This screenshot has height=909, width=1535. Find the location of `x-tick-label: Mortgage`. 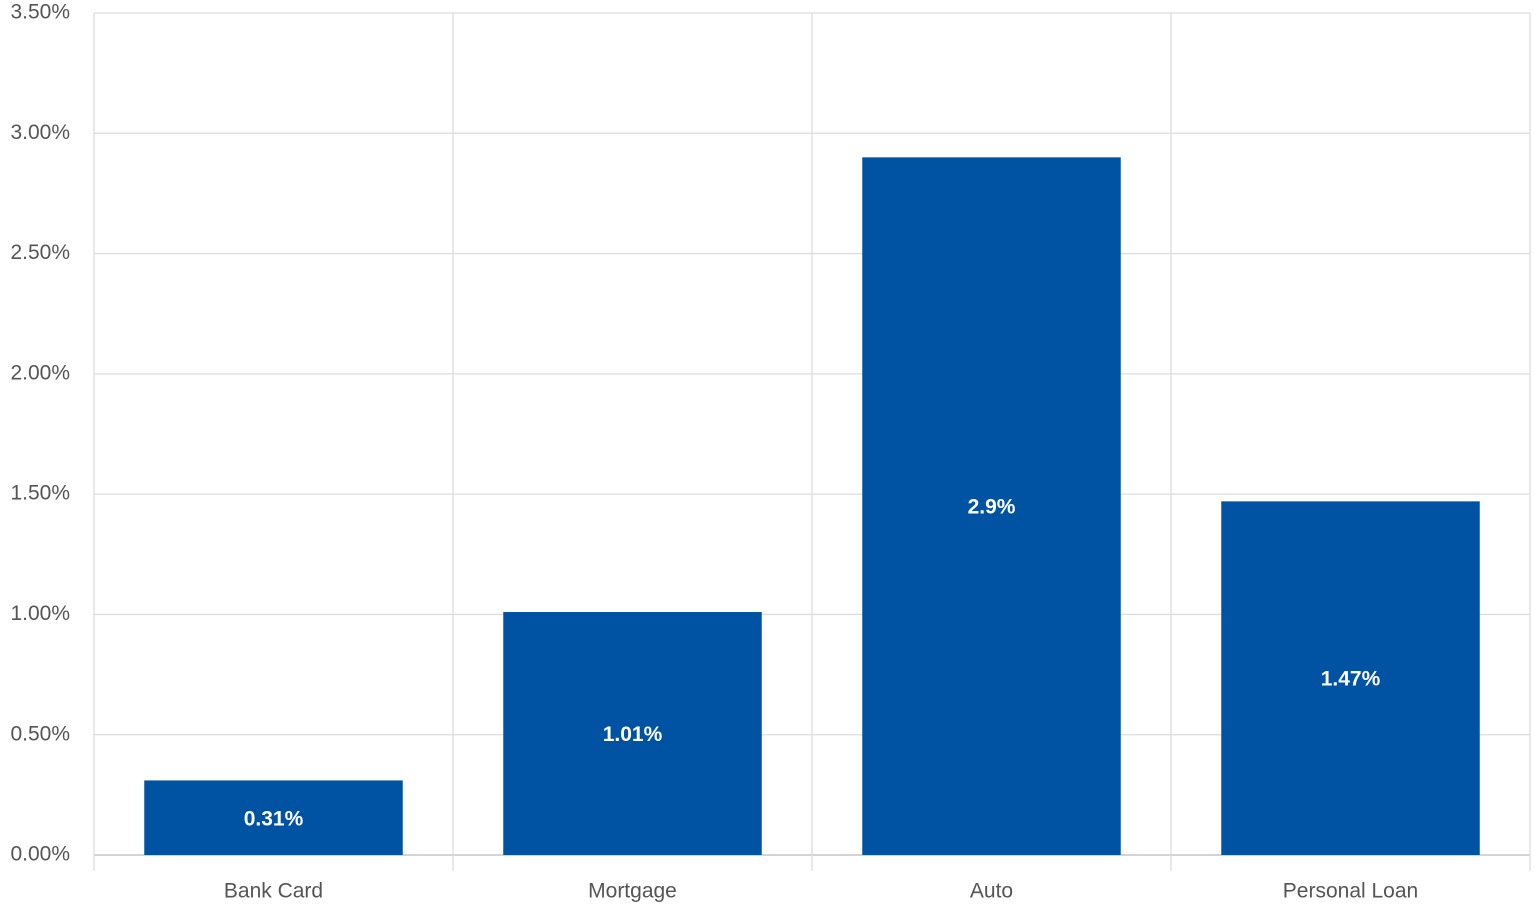

x-tick-label: Mortgage is located at coordinates (632, 891).